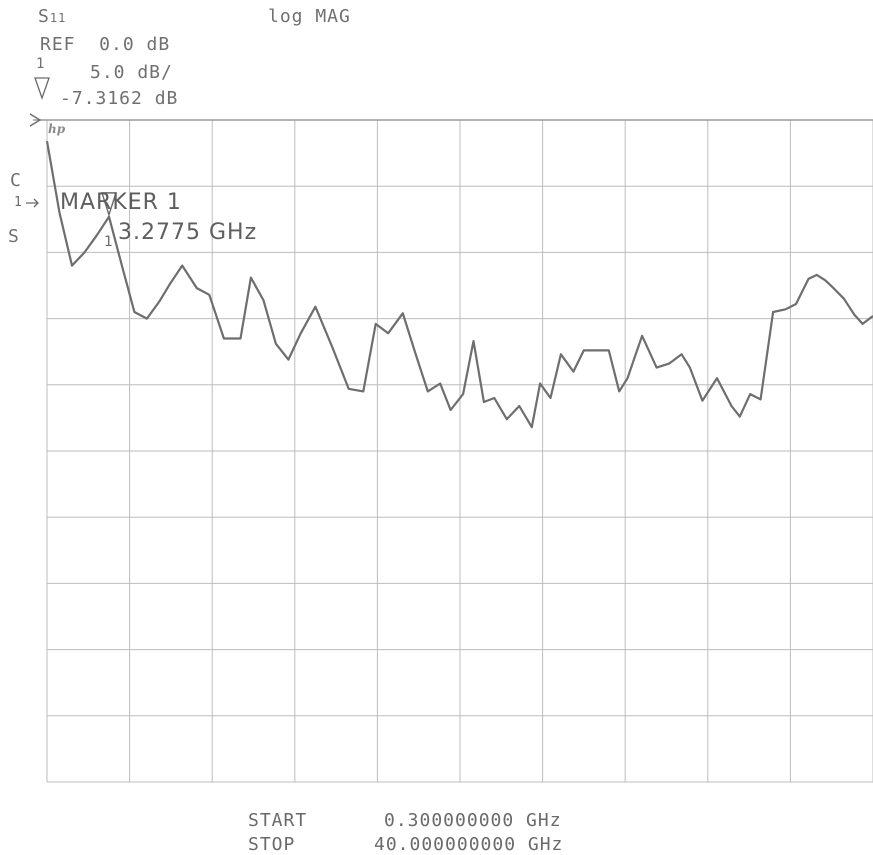  Describe the element at coordinates (121, 202) in the screenshot. I see `marker-title: MARKER 1` at that location.